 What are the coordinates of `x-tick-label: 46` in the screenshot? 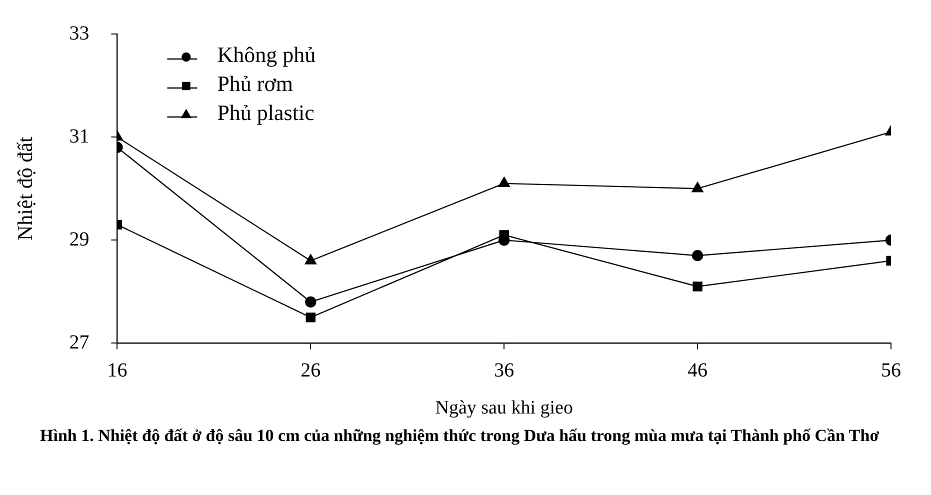 It's located at (698, 370).